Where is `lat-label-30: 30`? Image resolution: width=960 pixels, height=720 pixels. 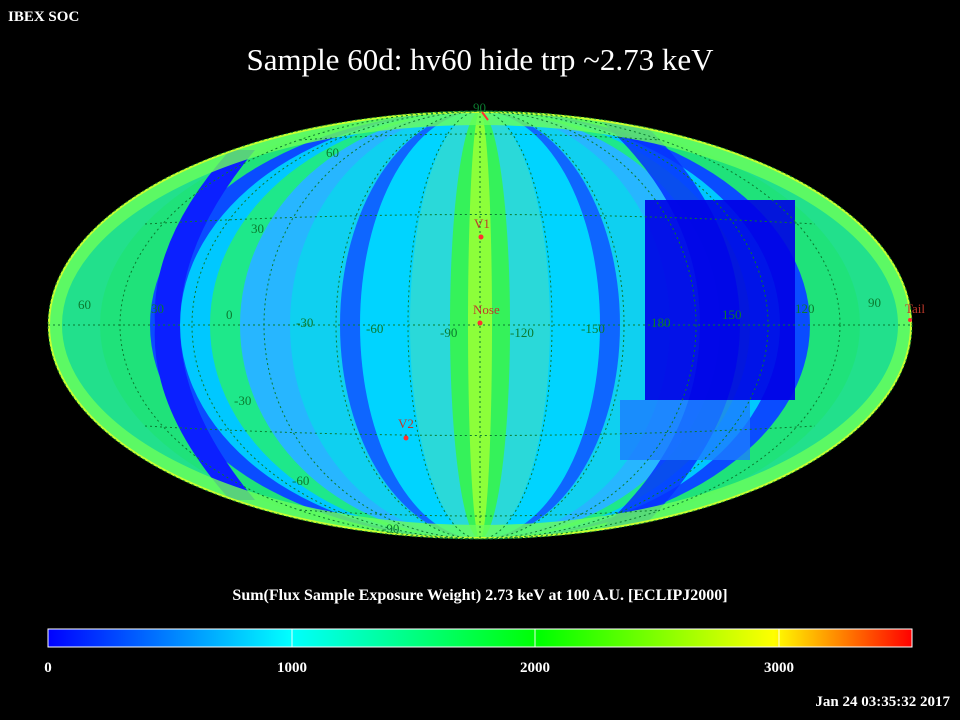 lat-label-30: 30 is located at coordinates (257, 228).